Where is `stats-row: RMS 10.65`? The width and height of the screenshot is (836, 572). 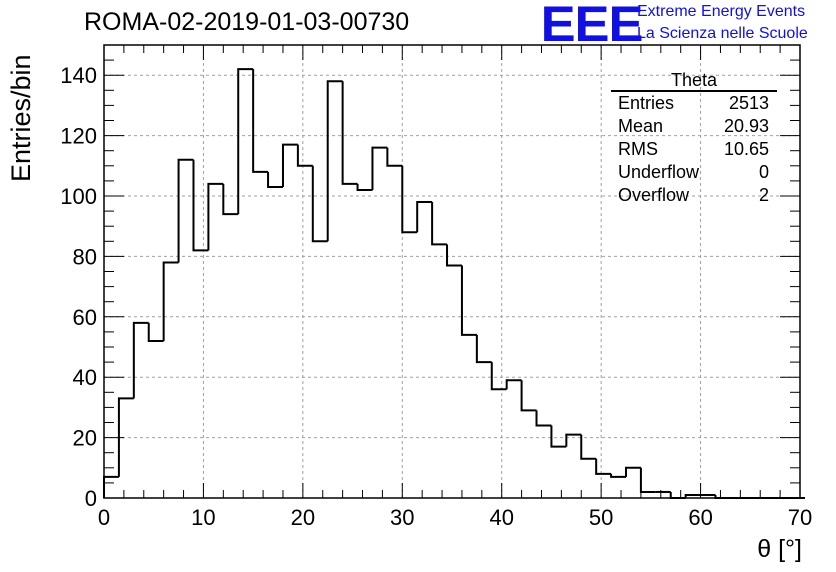 stats-row: RMS 10.65 is located at coordinates (694, 149).